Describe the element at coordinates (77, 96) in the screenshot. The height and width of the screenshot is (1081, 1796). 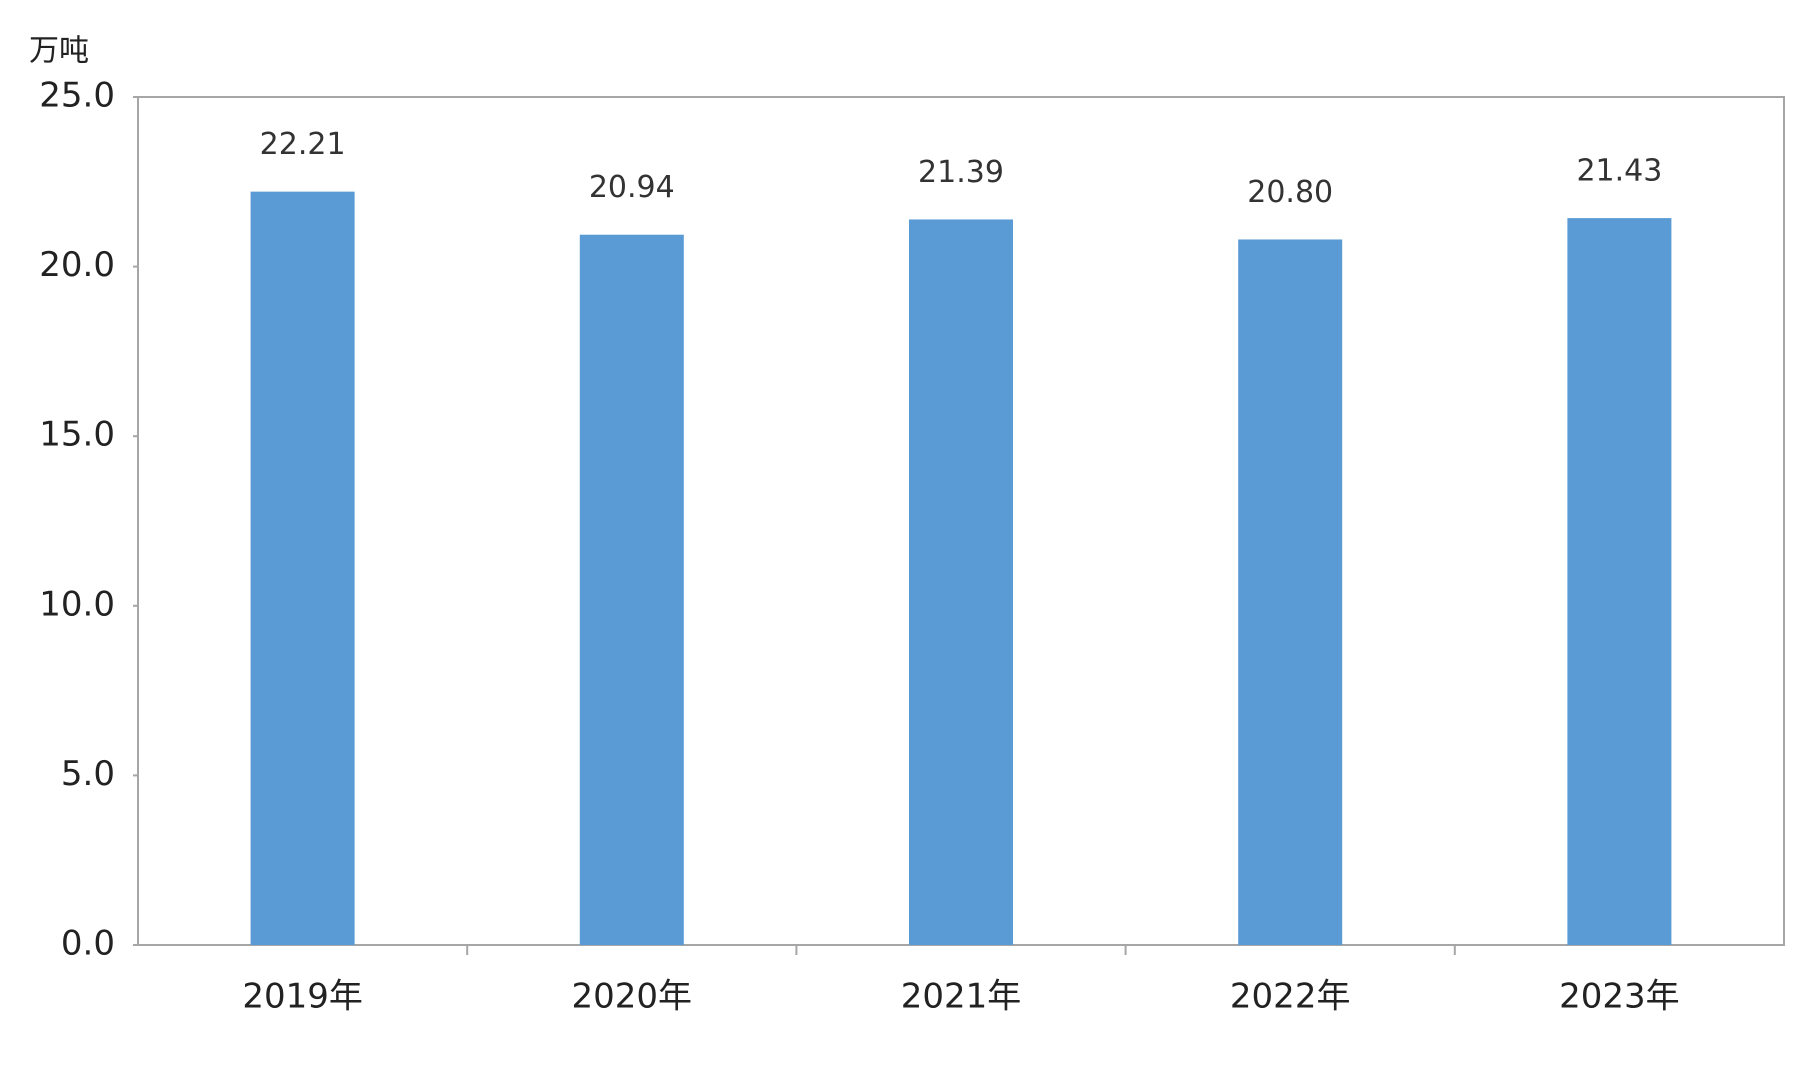
I see `y-tick-label: 25.0` at that location.